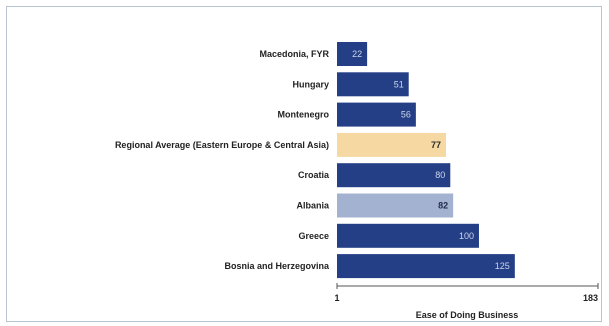 This screenshot has height=326, width=609. What do you see at coordinates (314, 175) in the screenshot?
I see `category-label: Croatia` at bounding box center [314, 175].